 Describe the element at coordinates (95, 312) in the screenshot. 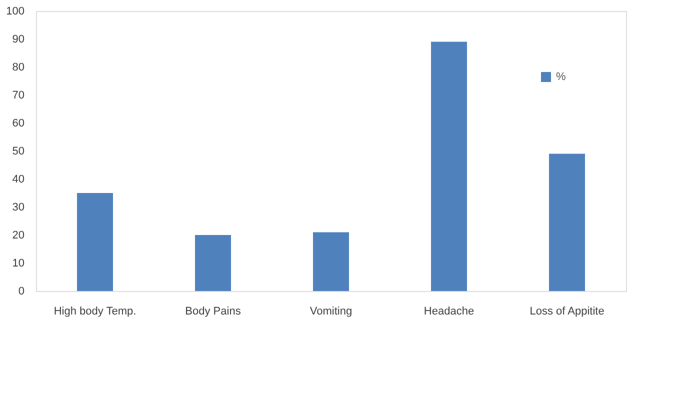

I see `x-tick-label: High body Temp.` at that location.